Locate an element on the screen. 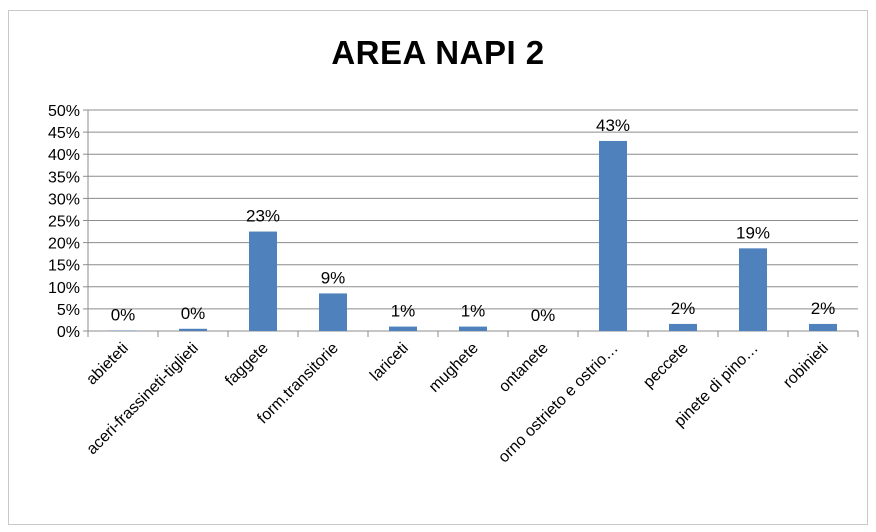 This screenshot has height=532, width=876. y-tick-label: 25% is located at coordinates (64, 222).